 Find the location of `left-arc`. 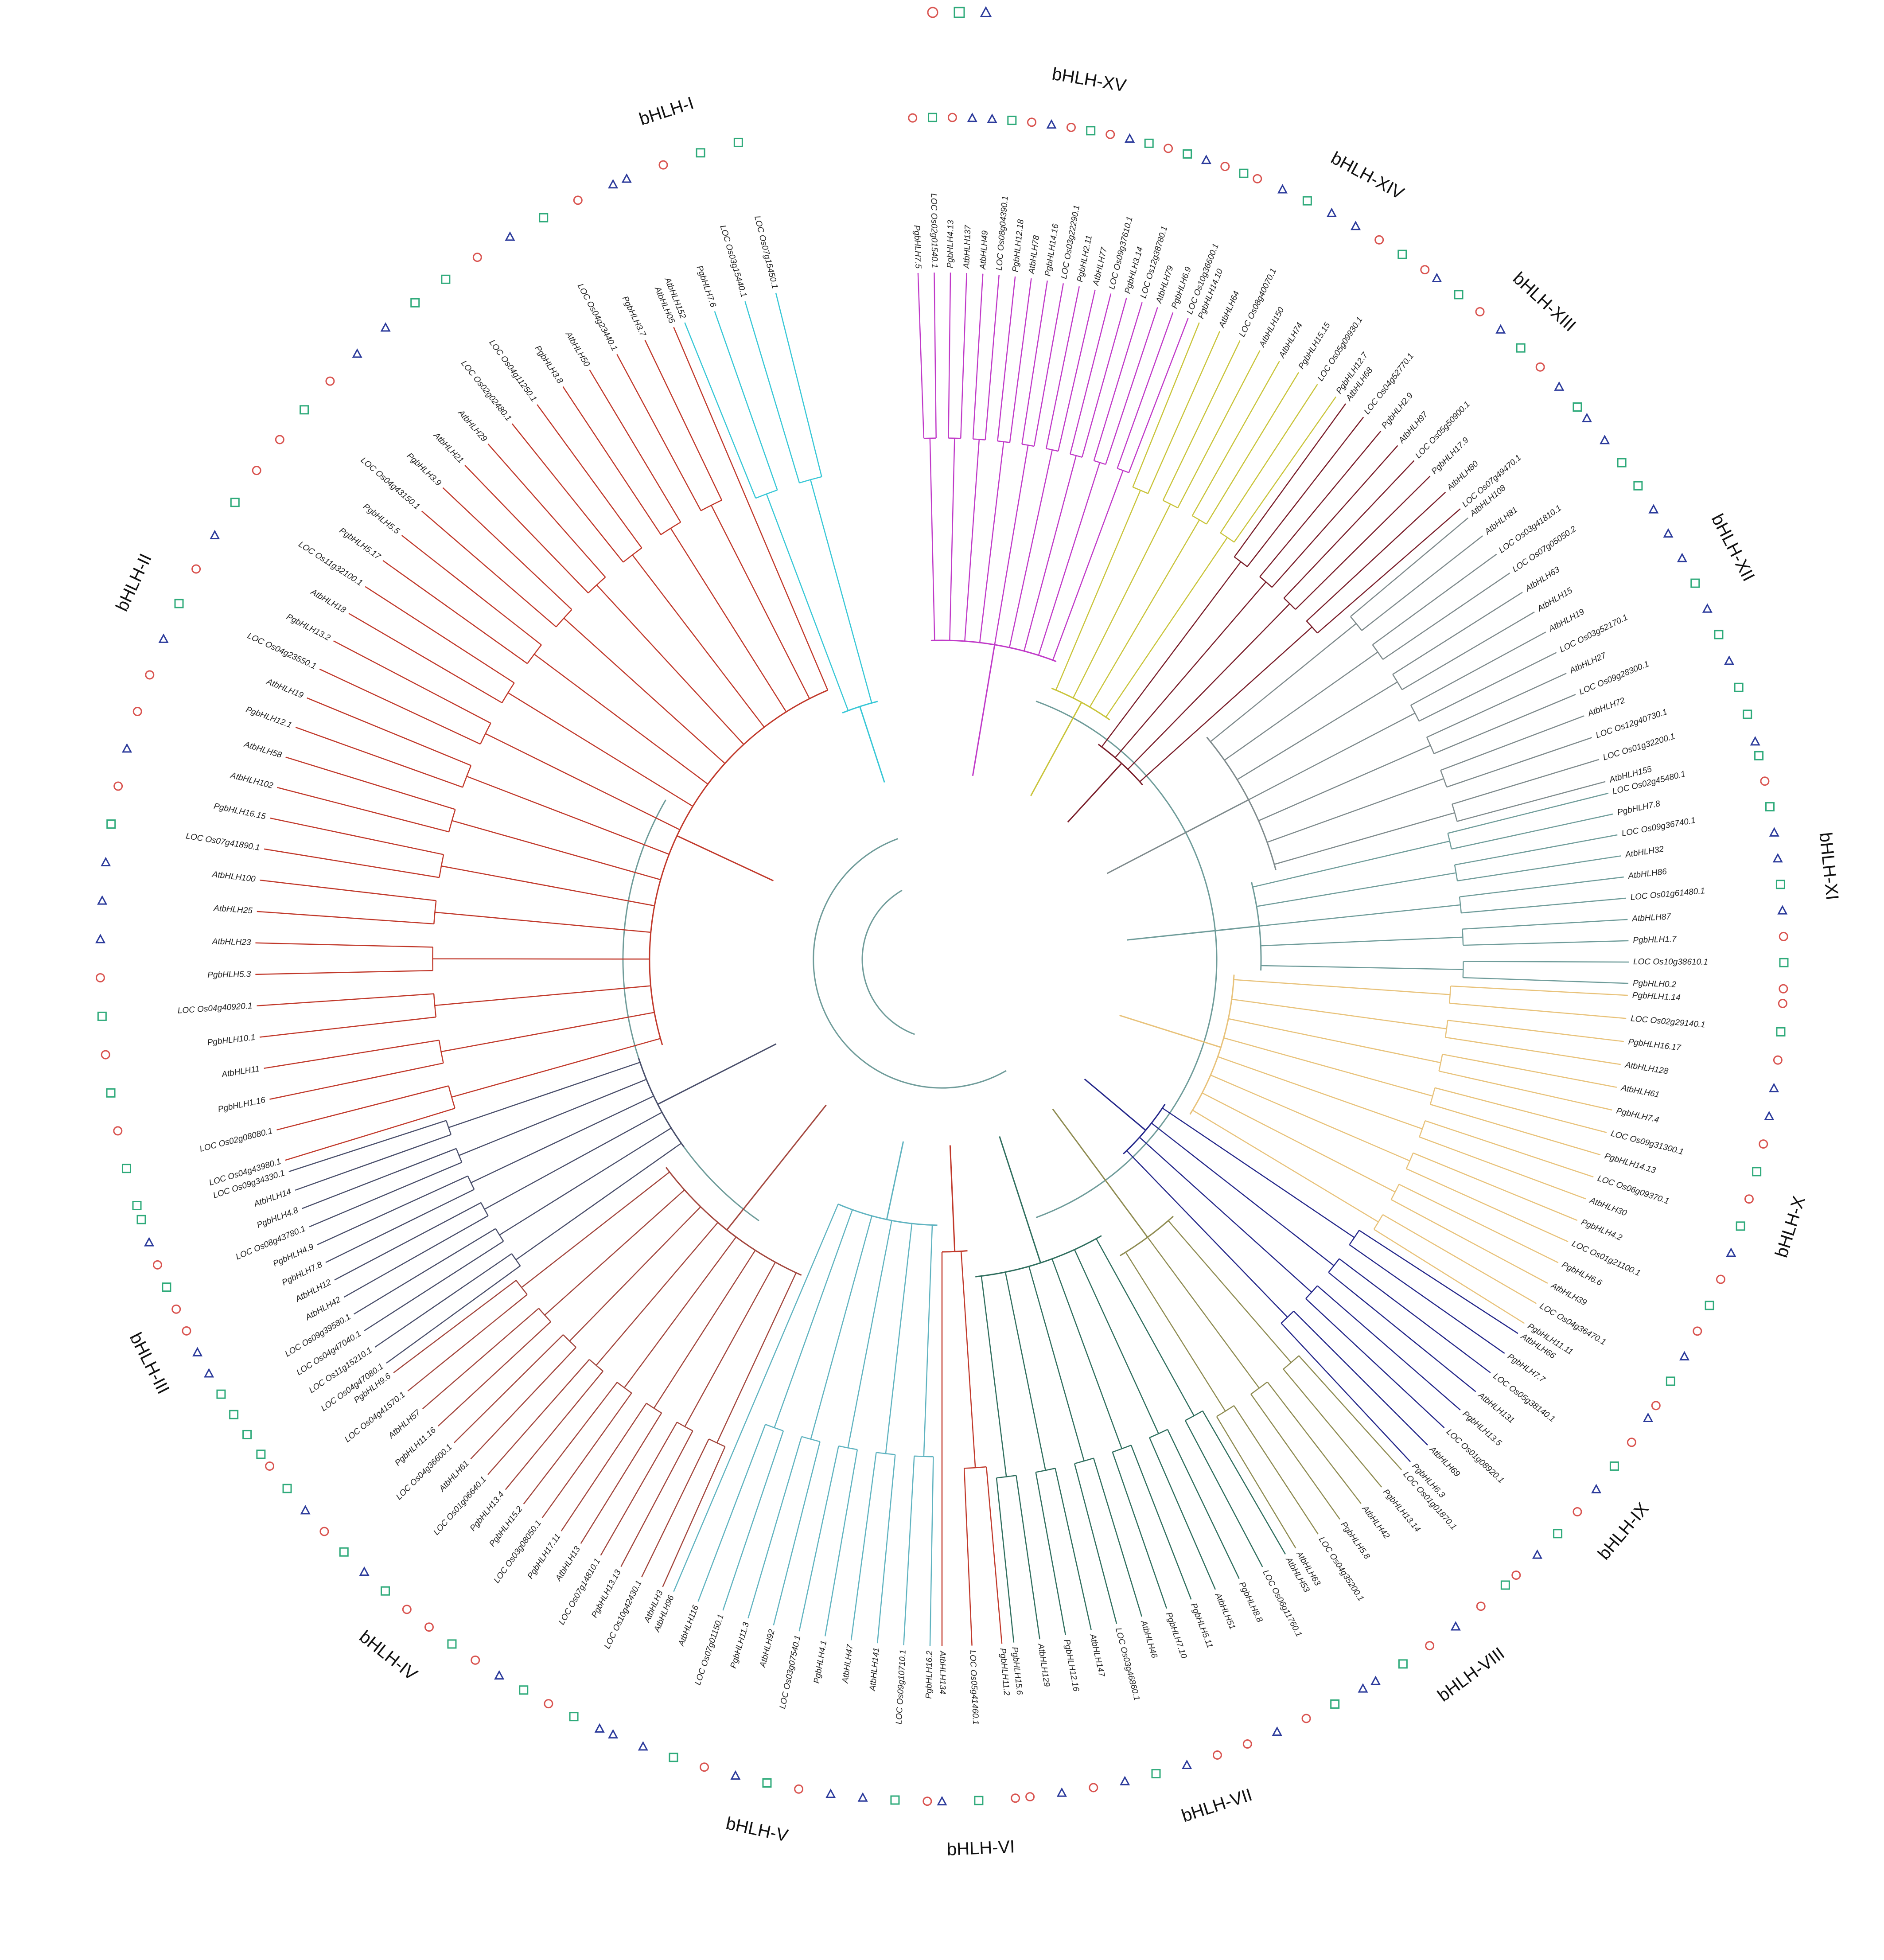

left-arc is located at coordinates (691, 1010).